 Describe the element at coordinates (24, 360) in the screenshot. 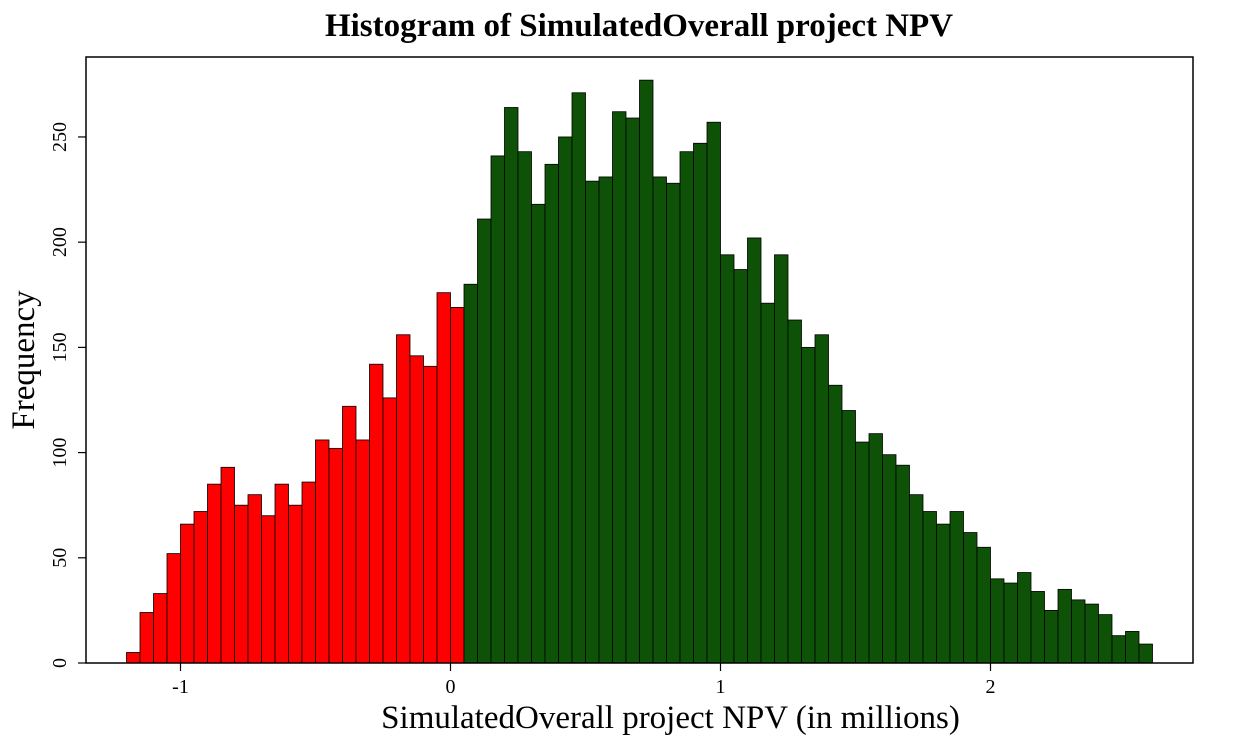

I see `y-axis-label: Frequency` at that location.